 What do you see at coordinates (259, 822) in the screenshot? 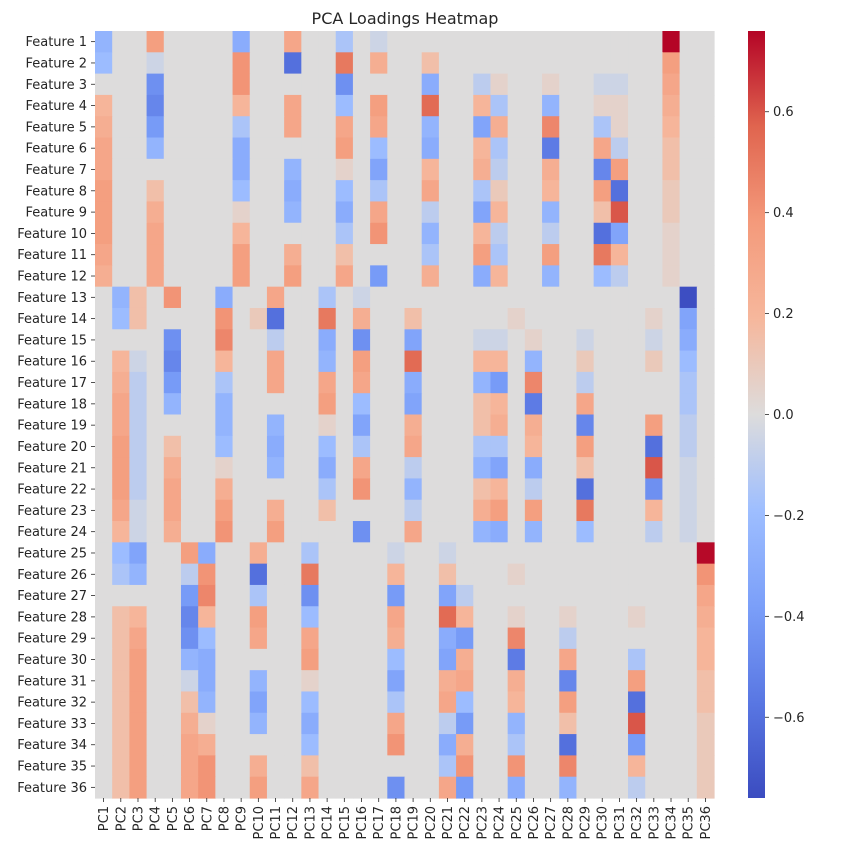
I see `x-tick-label: PC10` at bounding box center [259, 822].